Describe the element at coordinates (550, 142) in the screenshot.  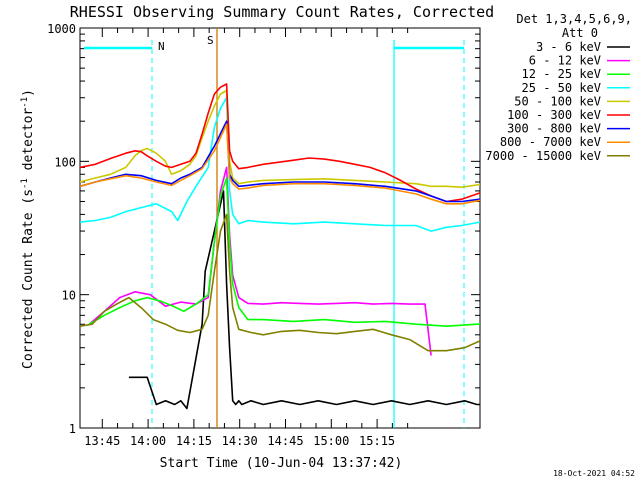
I see `legend-label: 800 - 7000 keV` at that location.